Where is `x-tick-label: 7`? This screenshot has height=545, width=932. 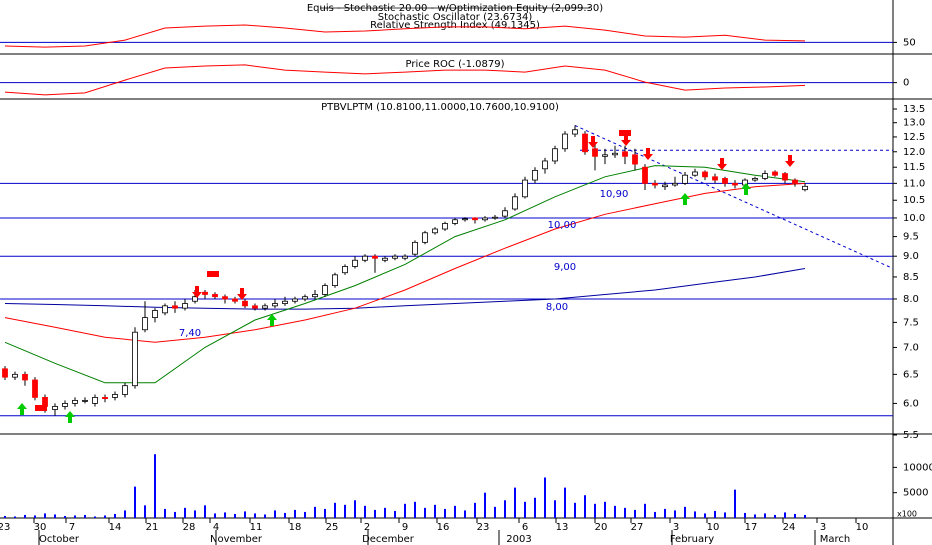
x-tick-label: 7 is located at coordinates (72, 527).